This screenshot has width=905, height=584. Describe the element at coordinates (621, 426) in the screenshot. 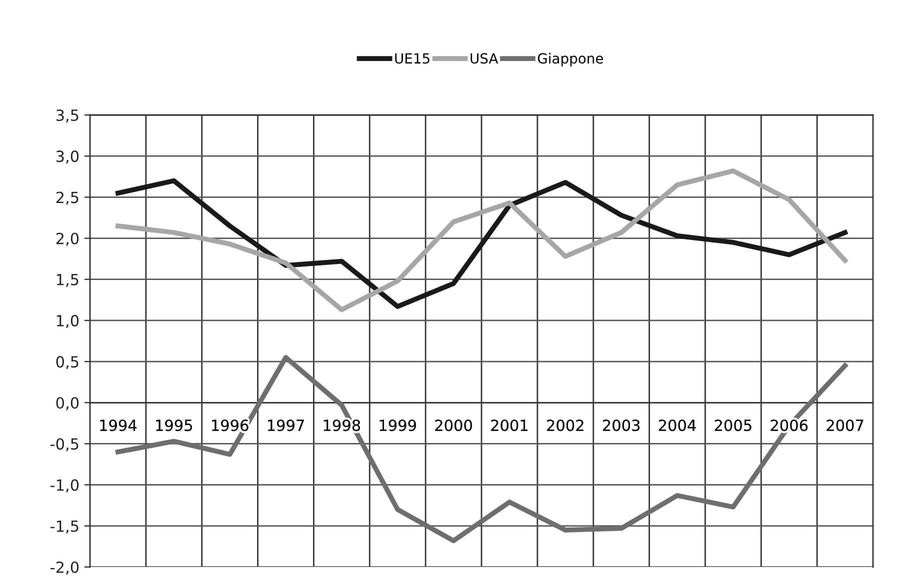

I see `x-tick-label: 2003` at that location.